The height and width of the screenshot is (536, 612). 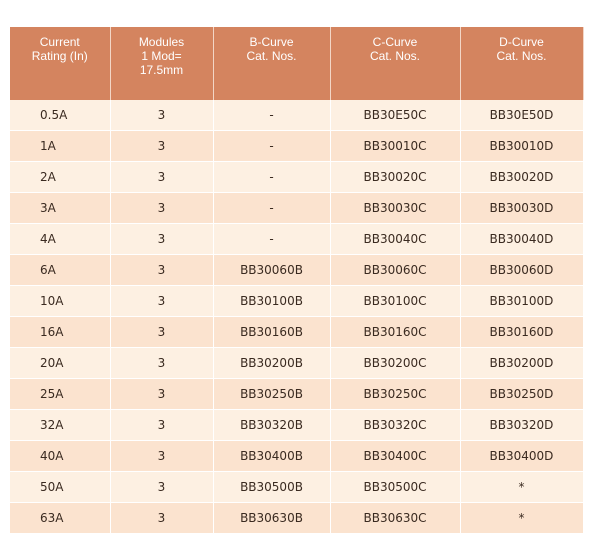 What do you see at coordinates (395, 239) in the screenshot?
I see `table-cell: BB30040C` at bounding box center [395, 239].